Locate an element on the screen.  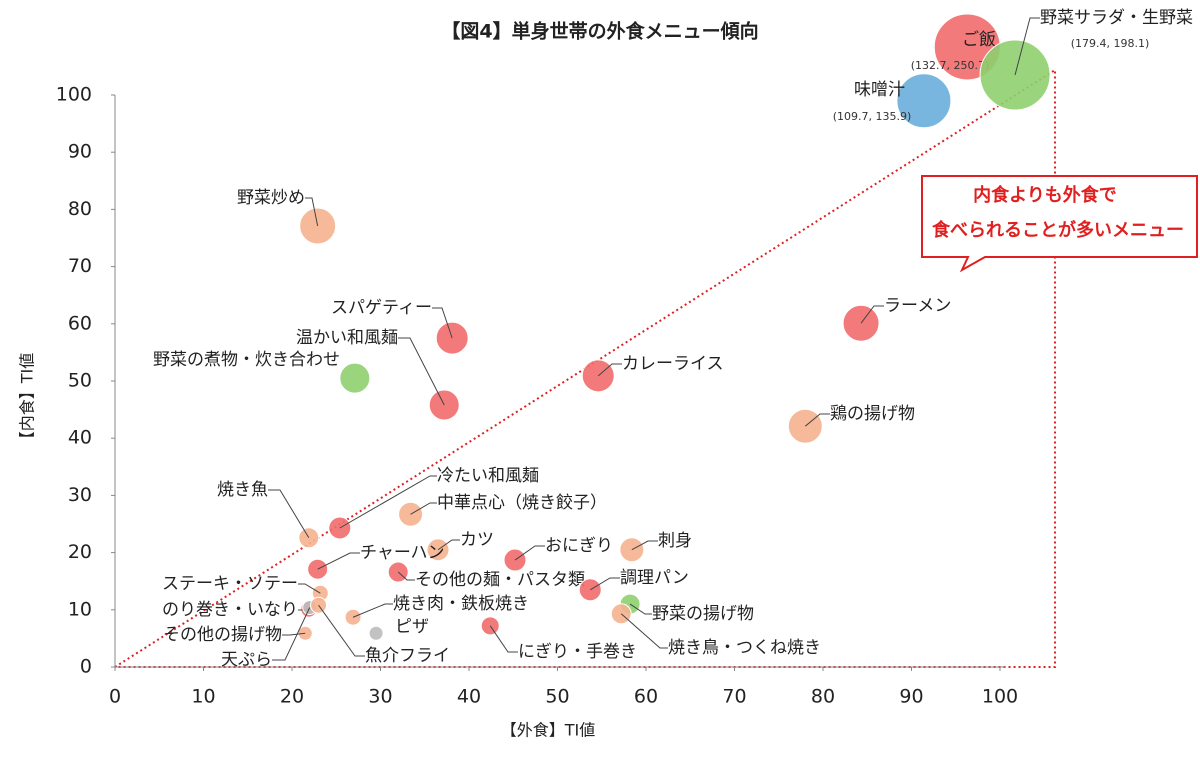
y-tick-label: 90 is located at coordinates (80, 152).